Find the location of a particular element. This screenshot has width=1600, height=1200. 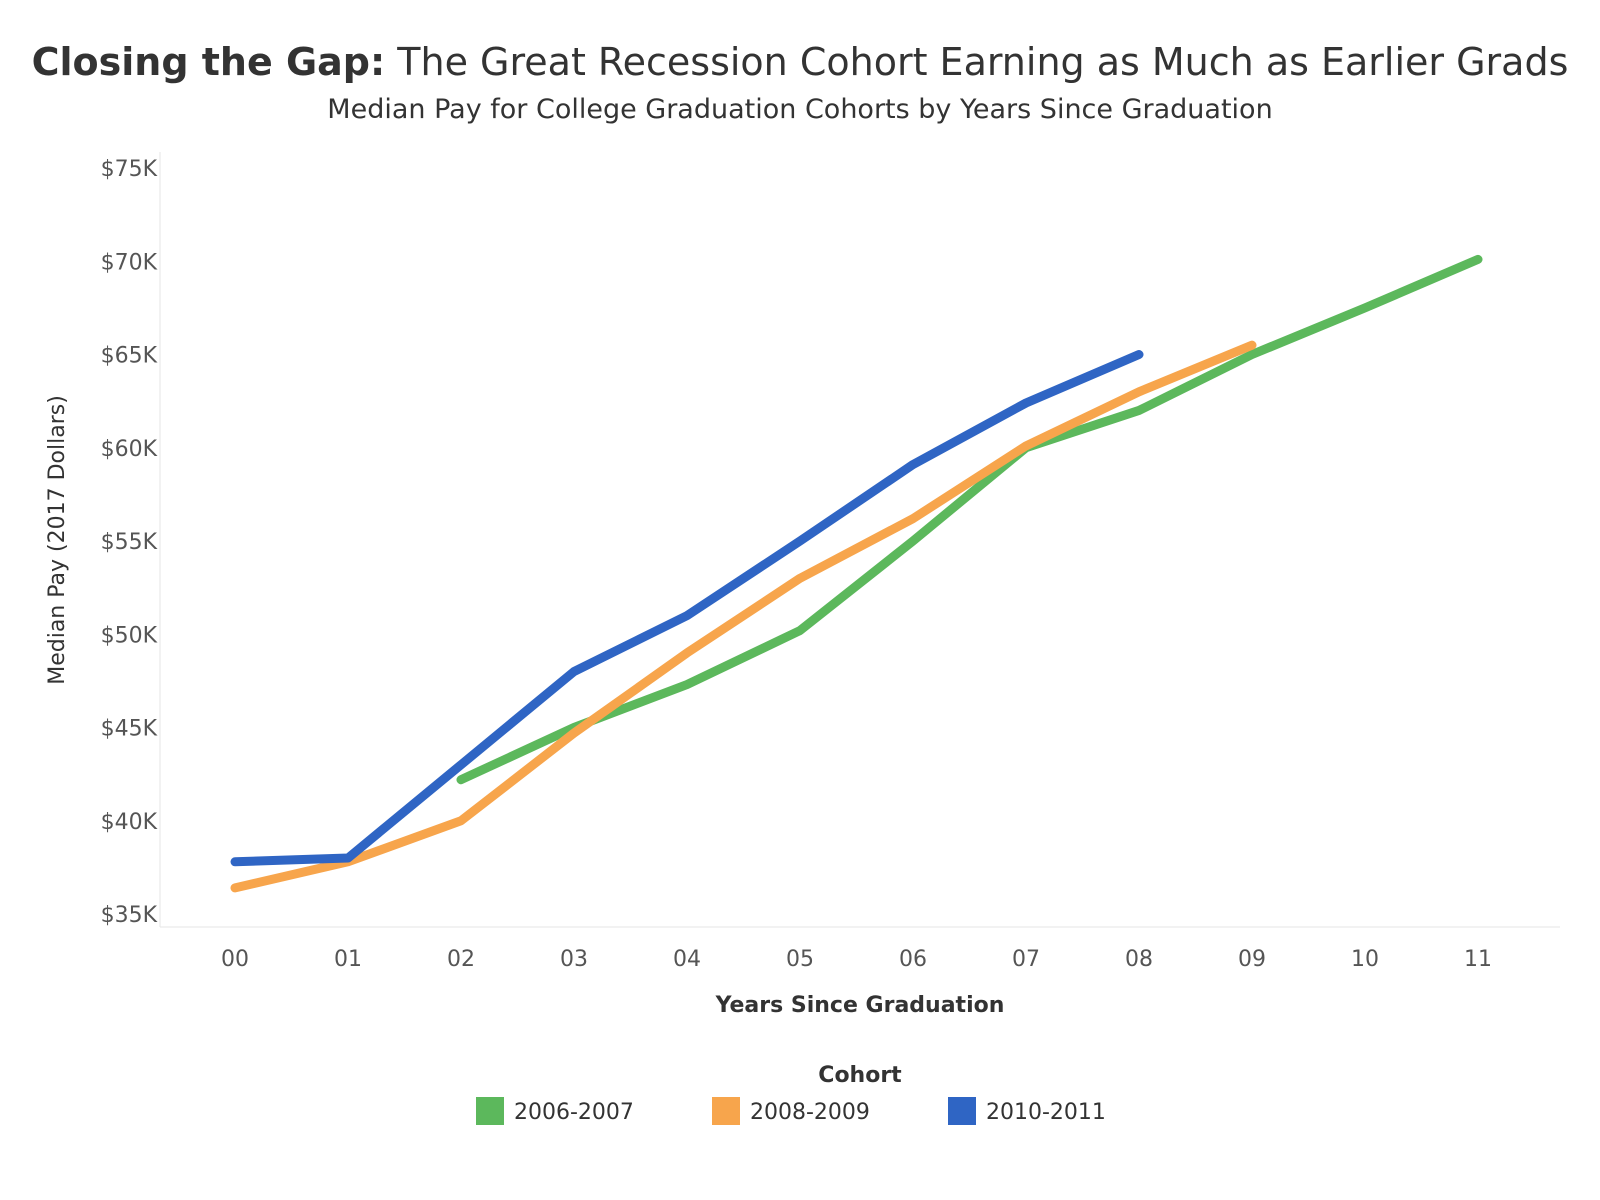

chart-title-bold: Closing the Gap: is located at coordinates (208, 62).